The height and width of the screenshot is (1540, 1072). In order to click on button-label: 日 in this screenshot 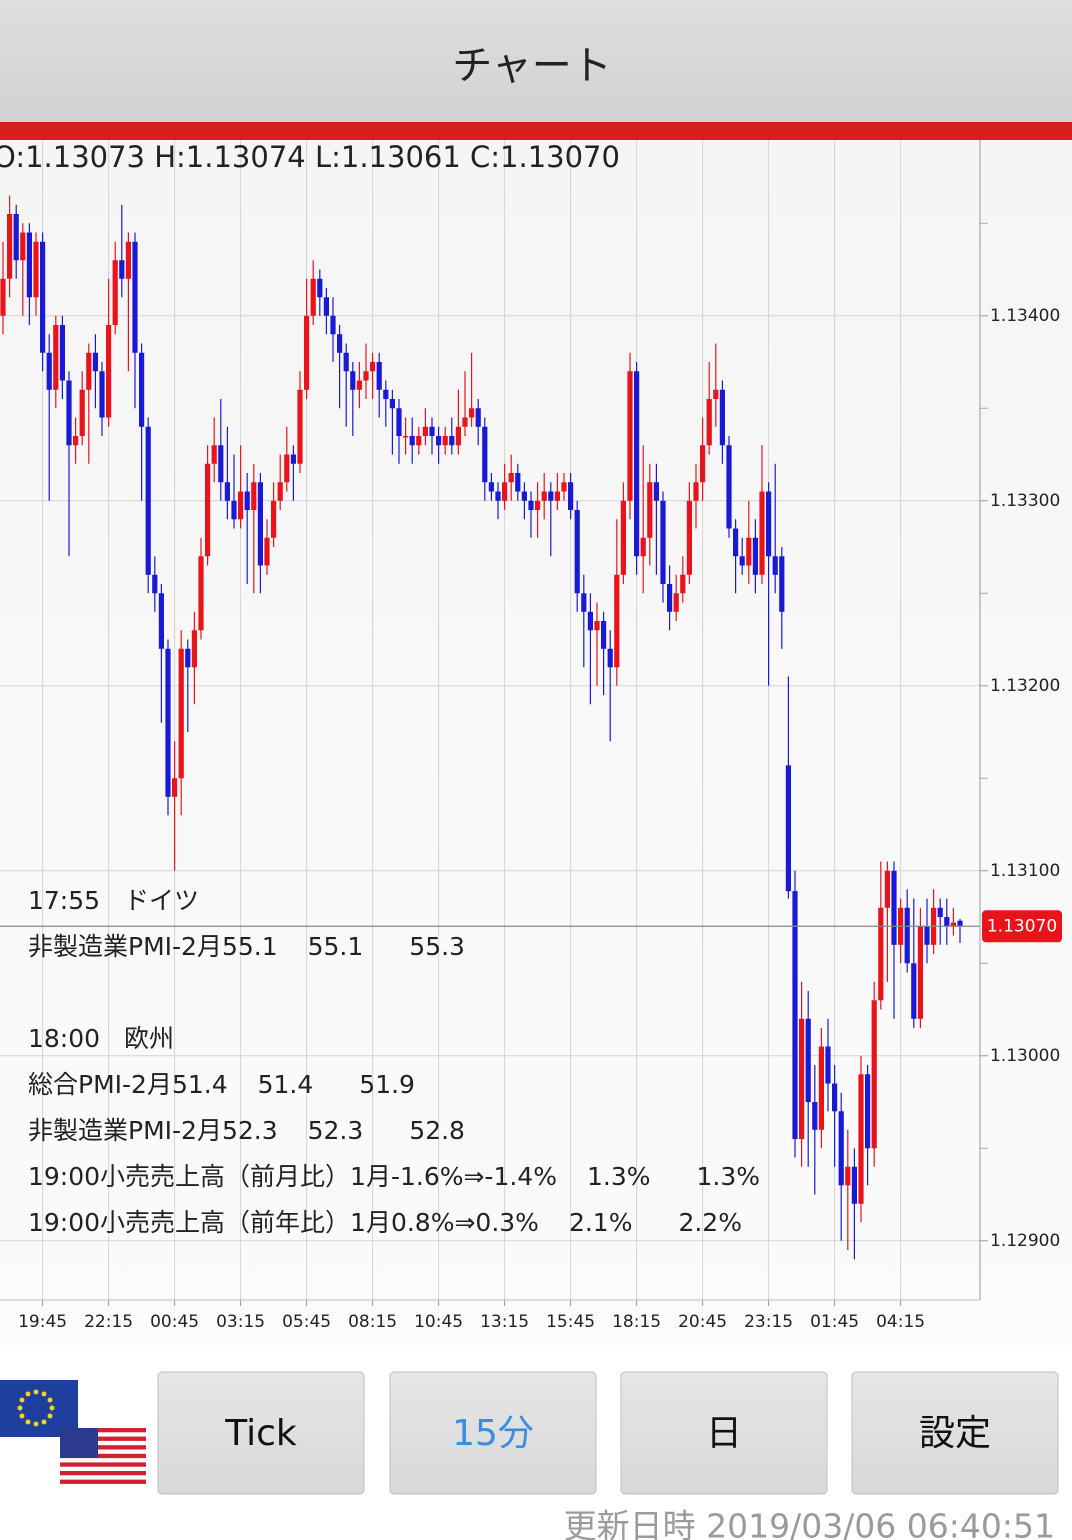, I will do `click(724, 1433)`.